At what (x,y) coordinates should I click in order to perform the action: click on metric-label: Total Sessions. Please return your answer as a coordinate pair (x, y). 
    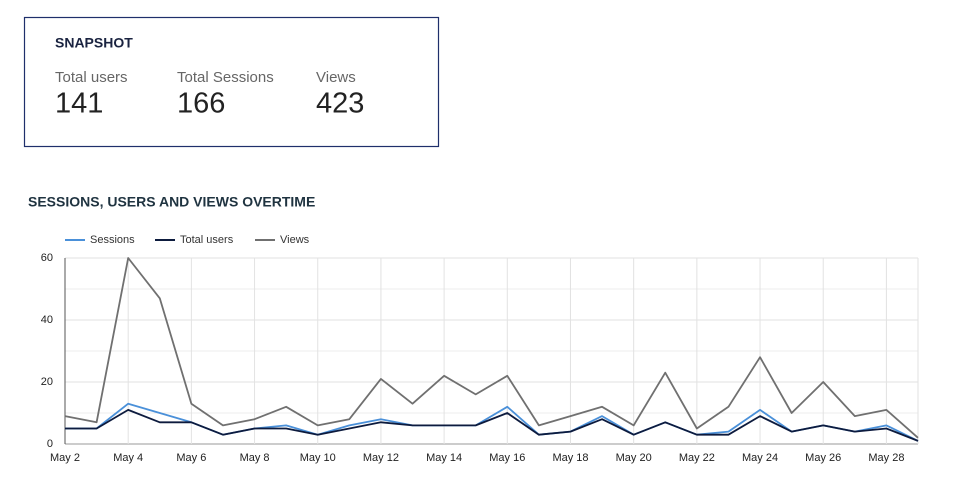
    Looking at the image, I should click on (225, 77).